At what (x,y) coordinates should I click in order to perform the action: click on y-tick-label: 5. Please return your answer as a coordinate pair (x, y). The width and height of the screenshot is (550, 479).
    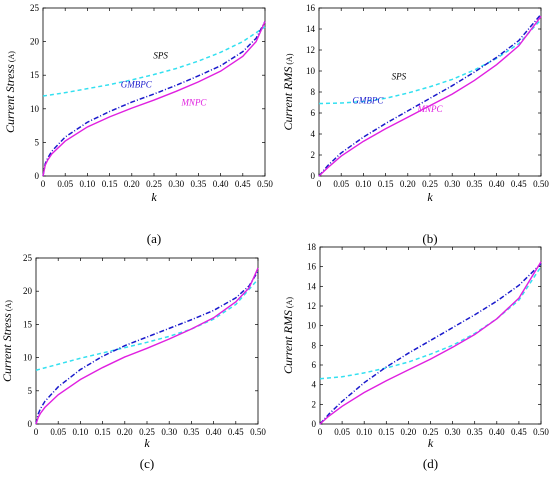
    Looking at the image, I should click on (30, 391).